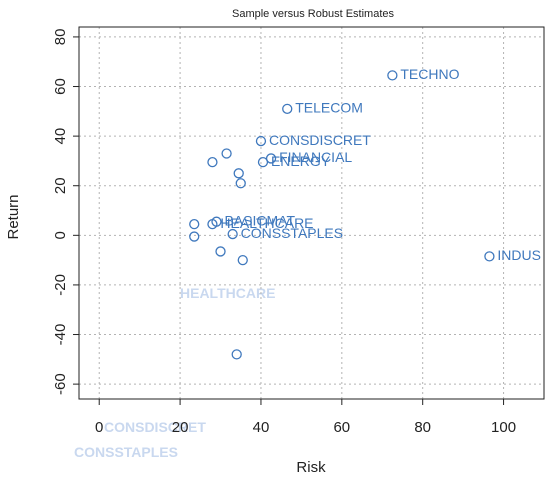 The image size is (550, 479). I want to click on ghost-label-consdiscret: CONSDISCRET, so click(155, 427).